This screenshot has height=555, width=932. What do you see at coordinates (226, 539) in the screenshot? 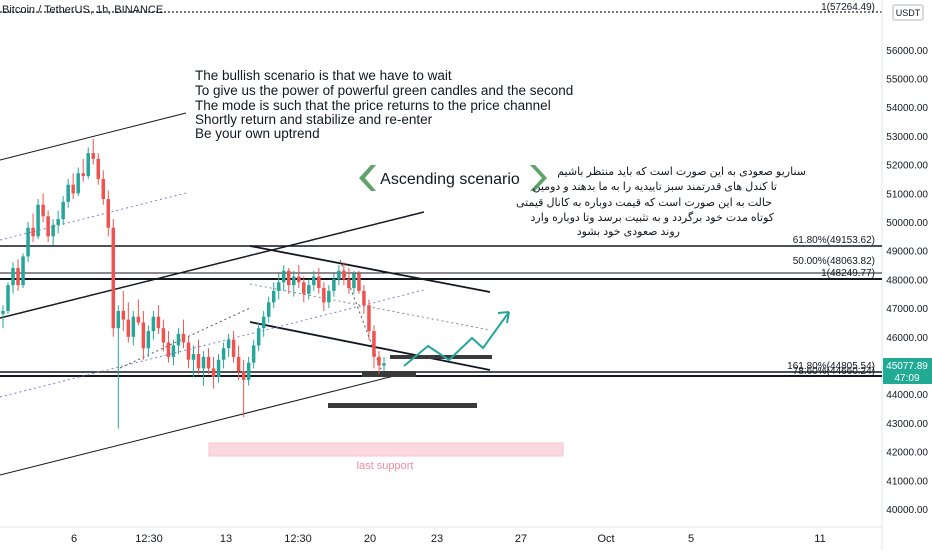
I see `time-tick-label: 13` at bounding box center [226, 539].